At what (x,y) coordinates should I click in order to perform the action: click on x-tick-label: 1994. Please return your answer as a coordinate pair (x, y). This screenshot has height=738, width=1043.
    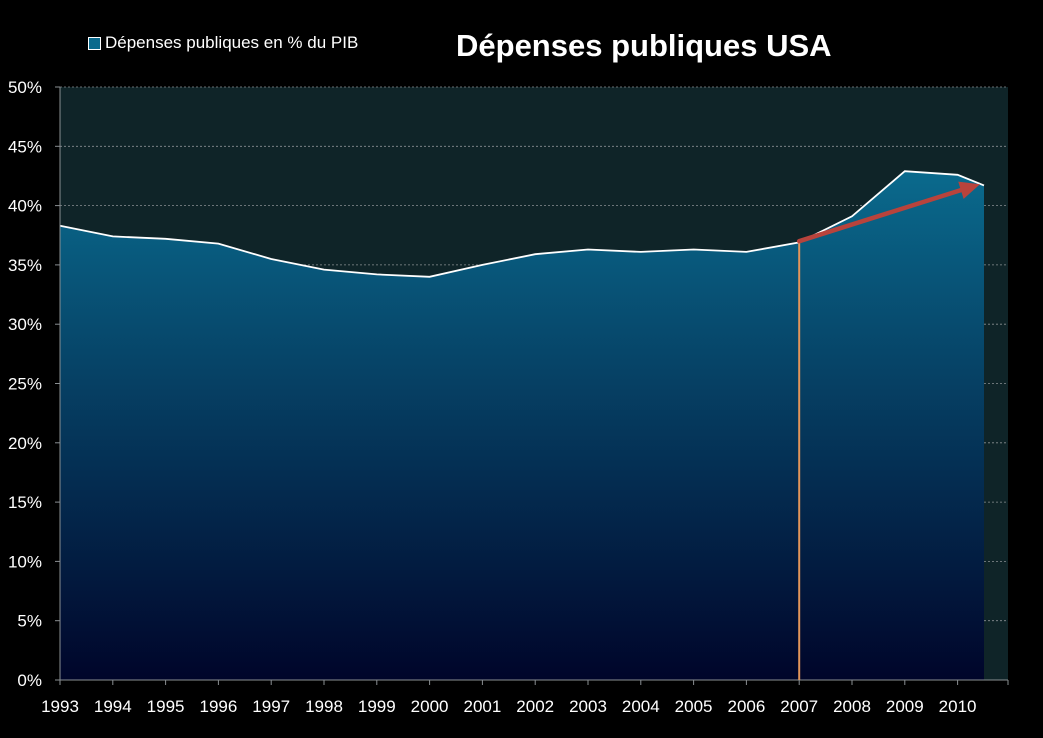
    Looking at the image, I should click on (113, 706).